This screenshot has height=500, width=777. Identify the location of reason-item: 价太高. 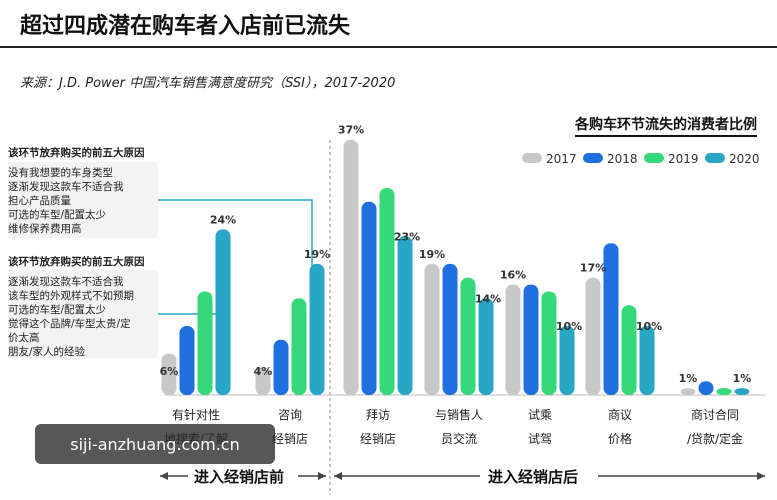
(24, 338).